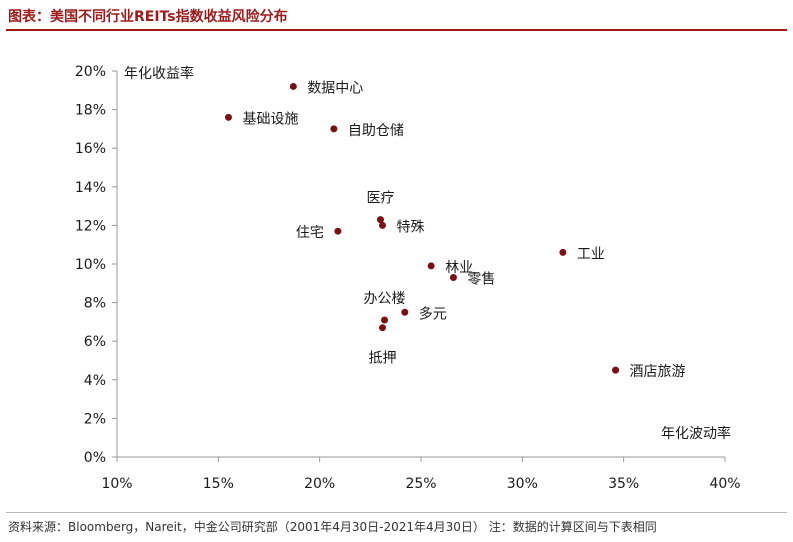  Describe the element at coordinates (90, 188) in the screenshot. I see `y-tick-label: 14%` at that location.